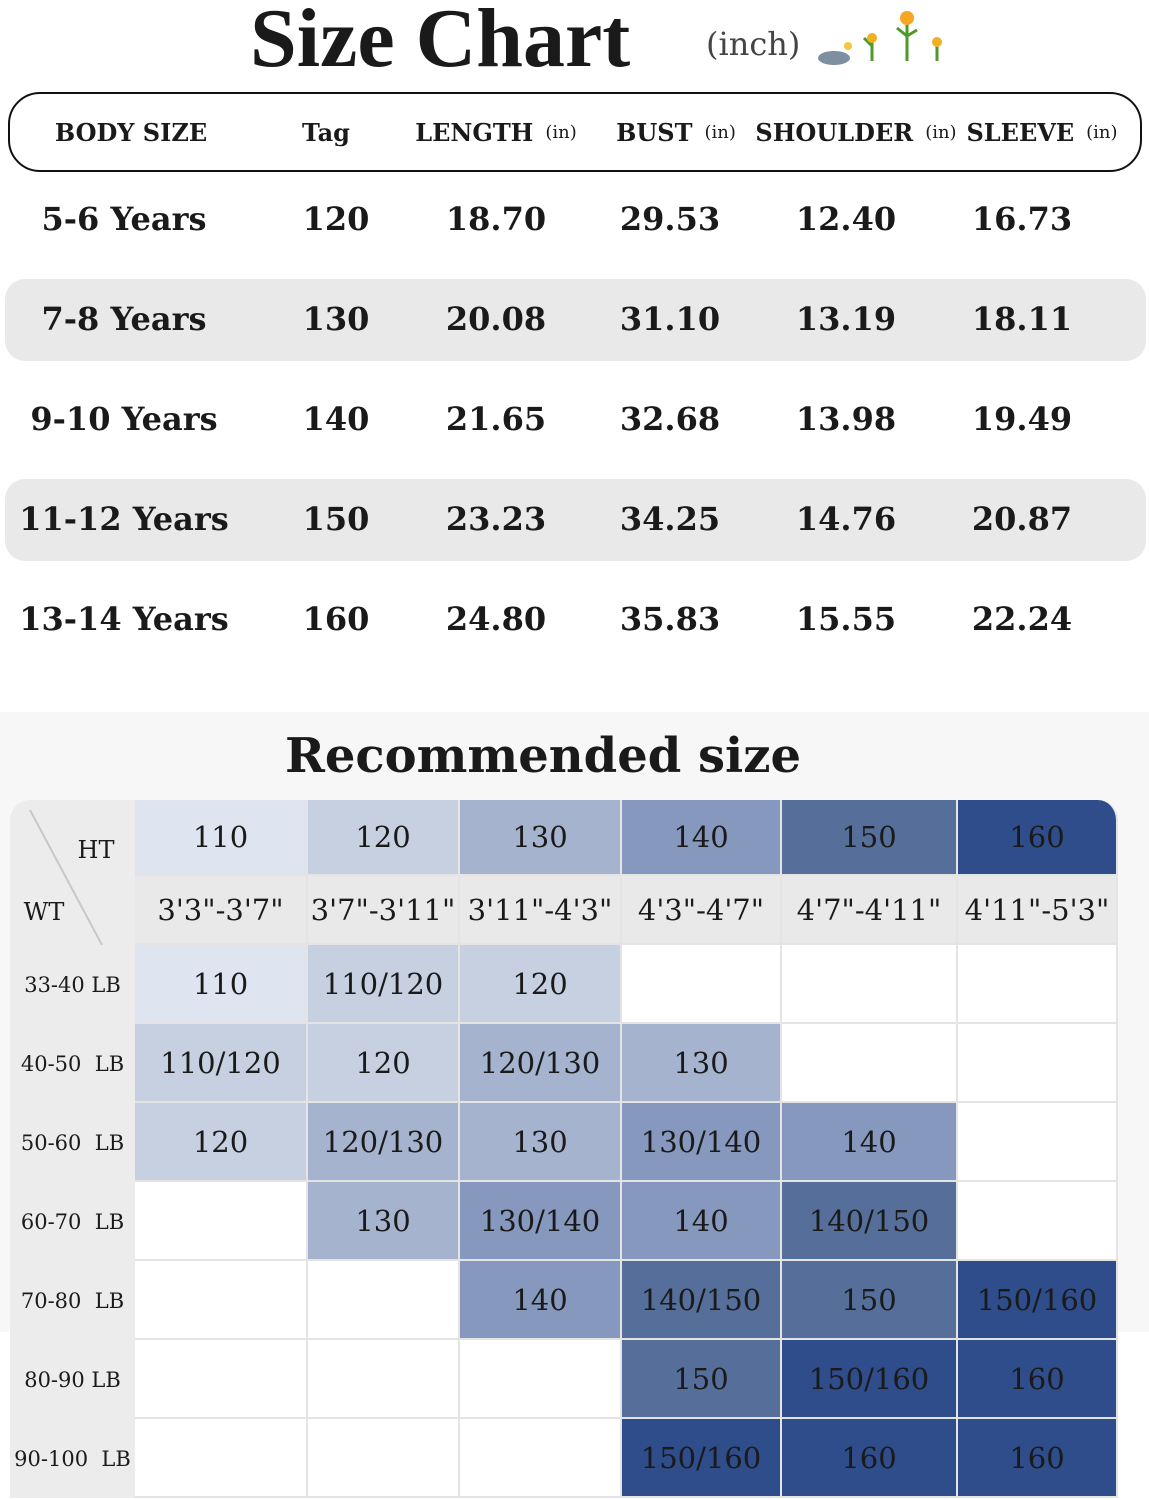 The height and width of the screenshot is (1500, 1149). I want to click on height-range: 3'11"-4'3", so click(541, 910).